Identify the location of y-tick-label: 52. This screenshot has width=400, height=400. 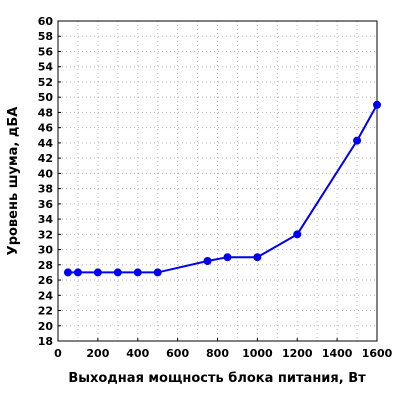
(45, 82).